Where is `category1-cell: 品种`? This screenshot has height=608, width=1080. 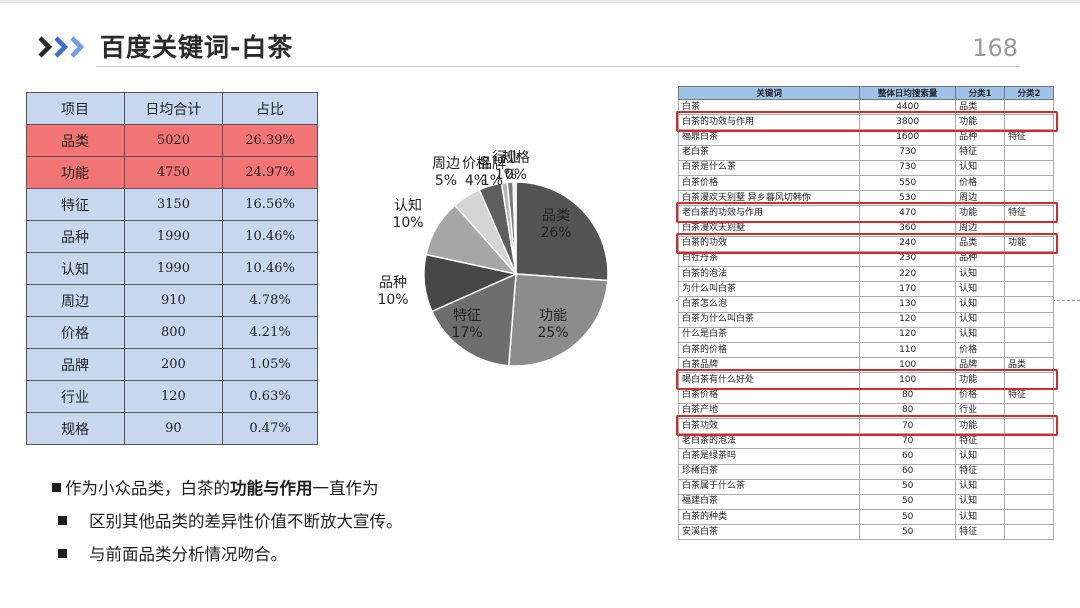
category1-cell: 品种 is located at coordinates (980, 137).